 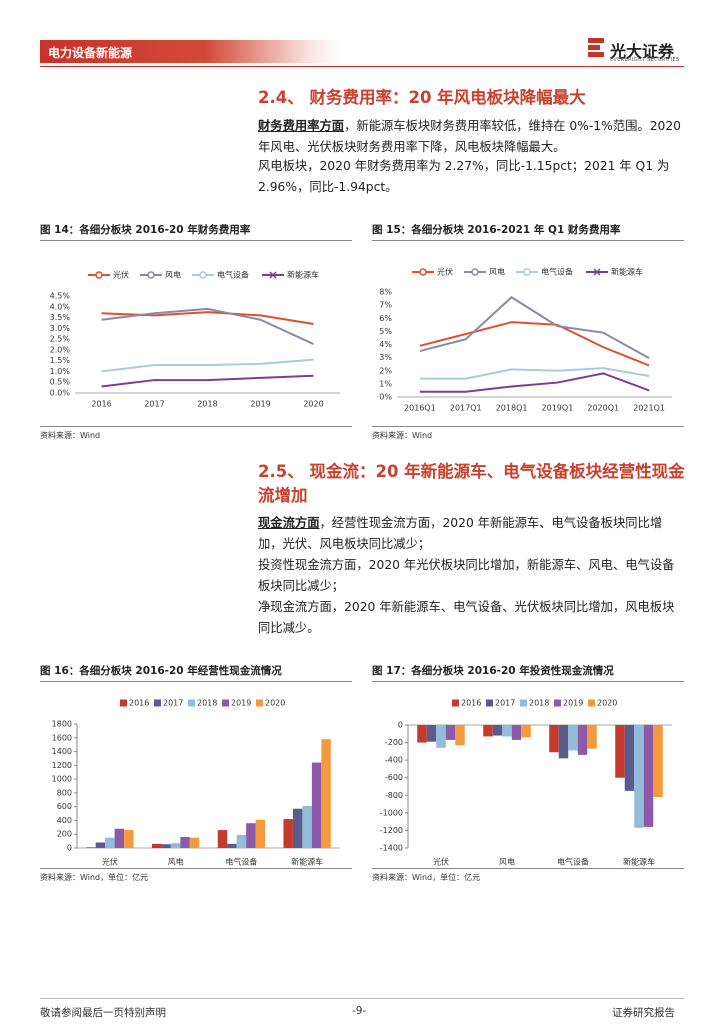 I want to click on y-tick-label: -200, so click(x=394, y=742).